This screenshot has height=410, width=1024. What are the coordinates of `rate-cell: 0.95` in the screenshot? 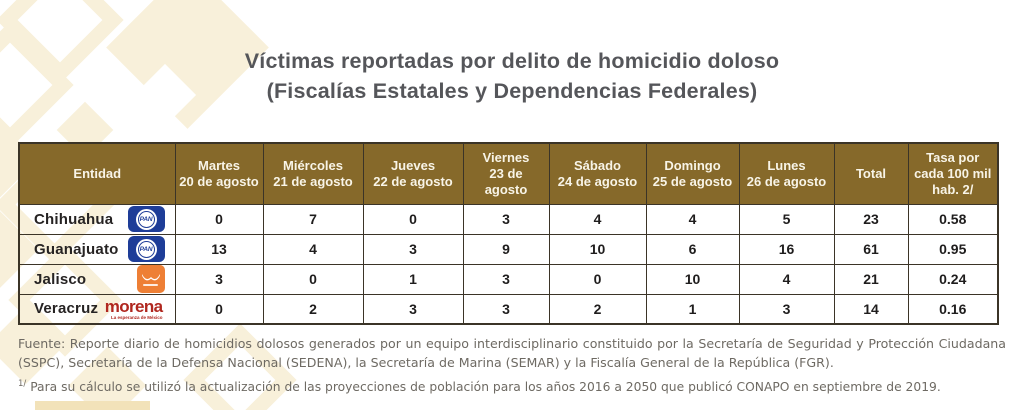 It's located at (953, 249).